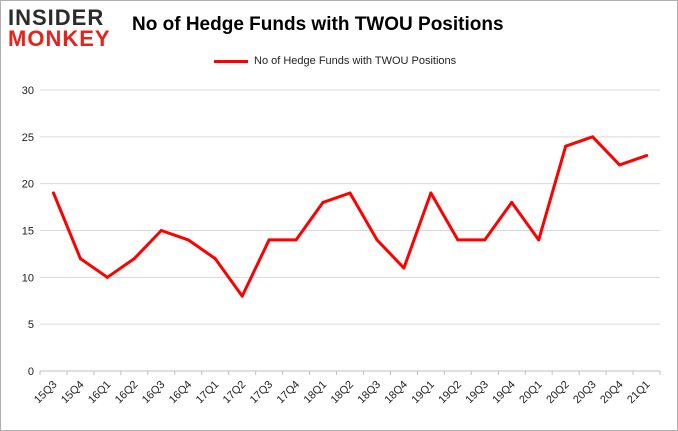 This screenshot has height=431, width=678. What do you see at coordinates (31, 372) in the screenshot?
I see `y-tick-label: 0` at bounding box center [31, 372].